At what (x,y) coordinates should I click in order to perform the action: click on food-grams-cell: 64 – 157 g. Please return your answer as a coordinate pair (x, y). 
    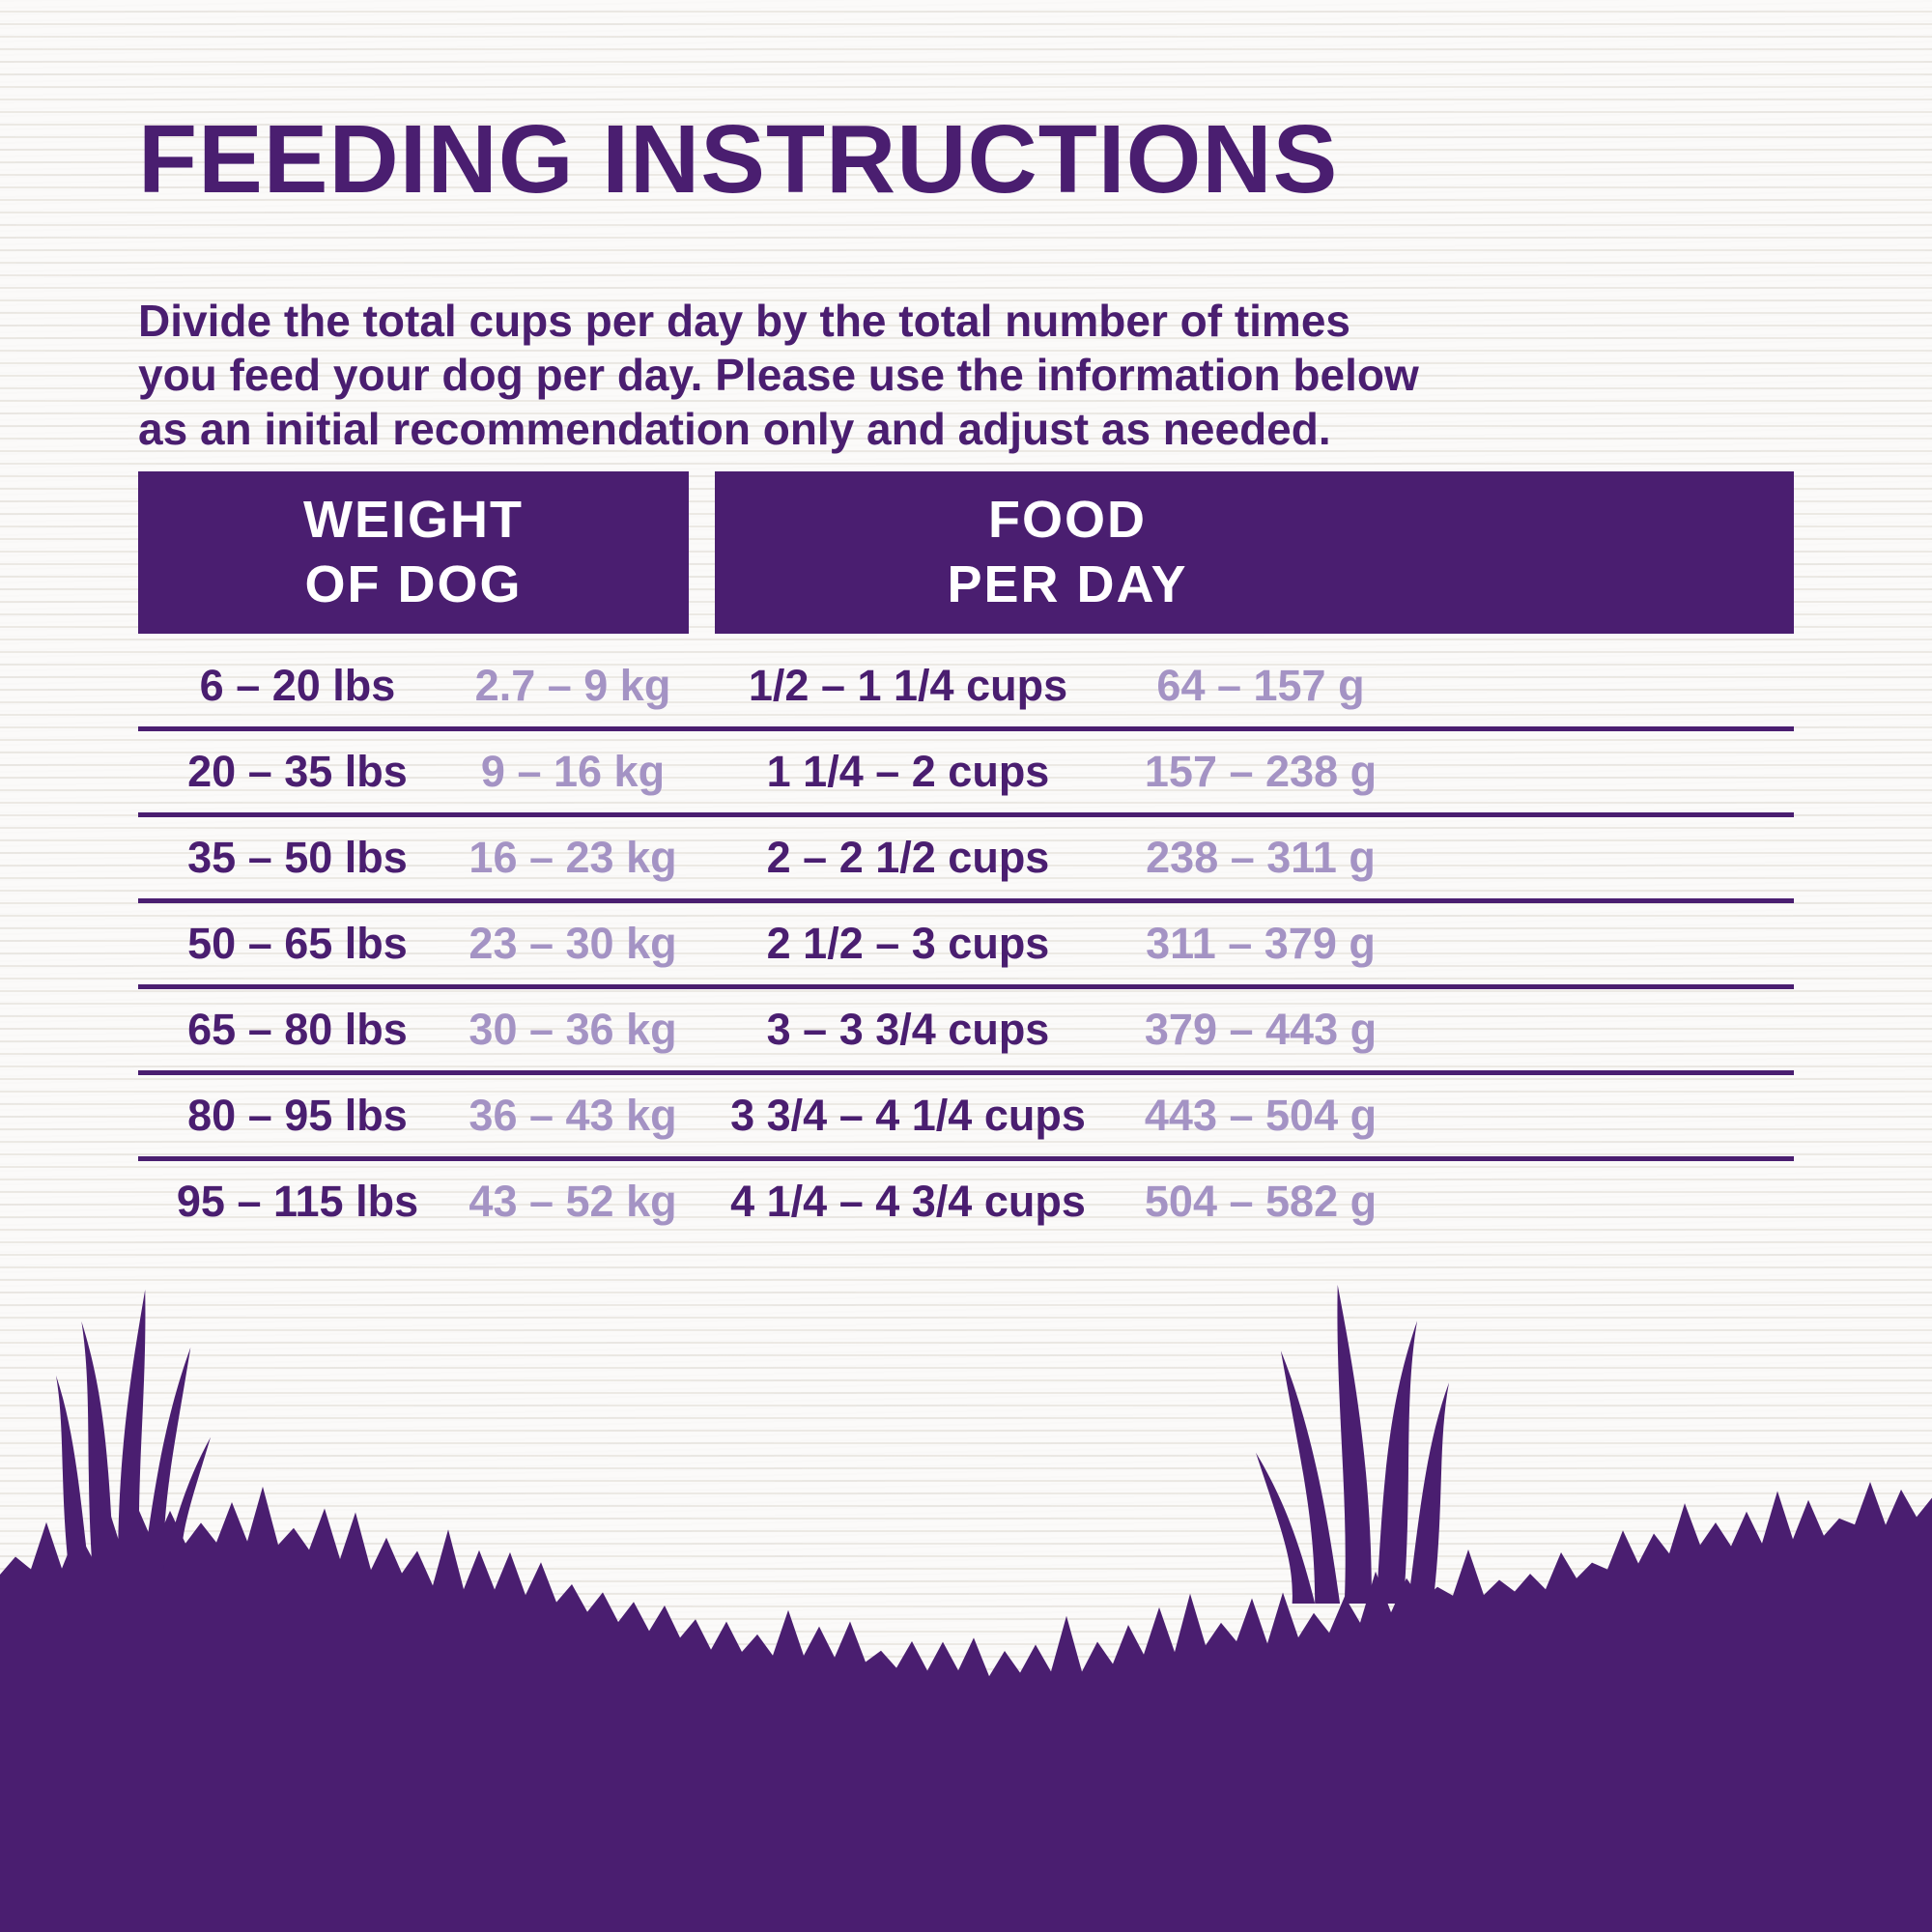
    Looking at the image, I should click on (1260, 686).